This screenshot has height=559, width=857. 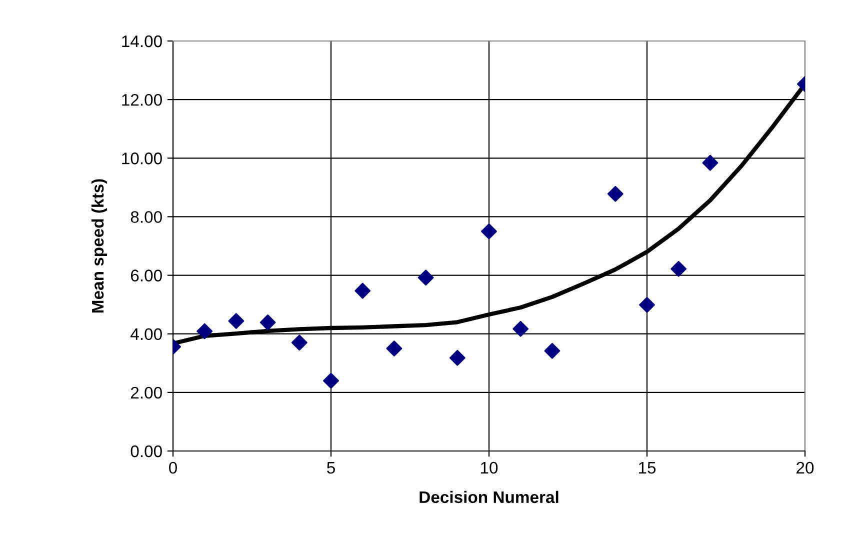 What do you see at coordinates (146, 392) in the screenshot?
I see `y-tick-label: 2.00` at bounding box center [146, 392].